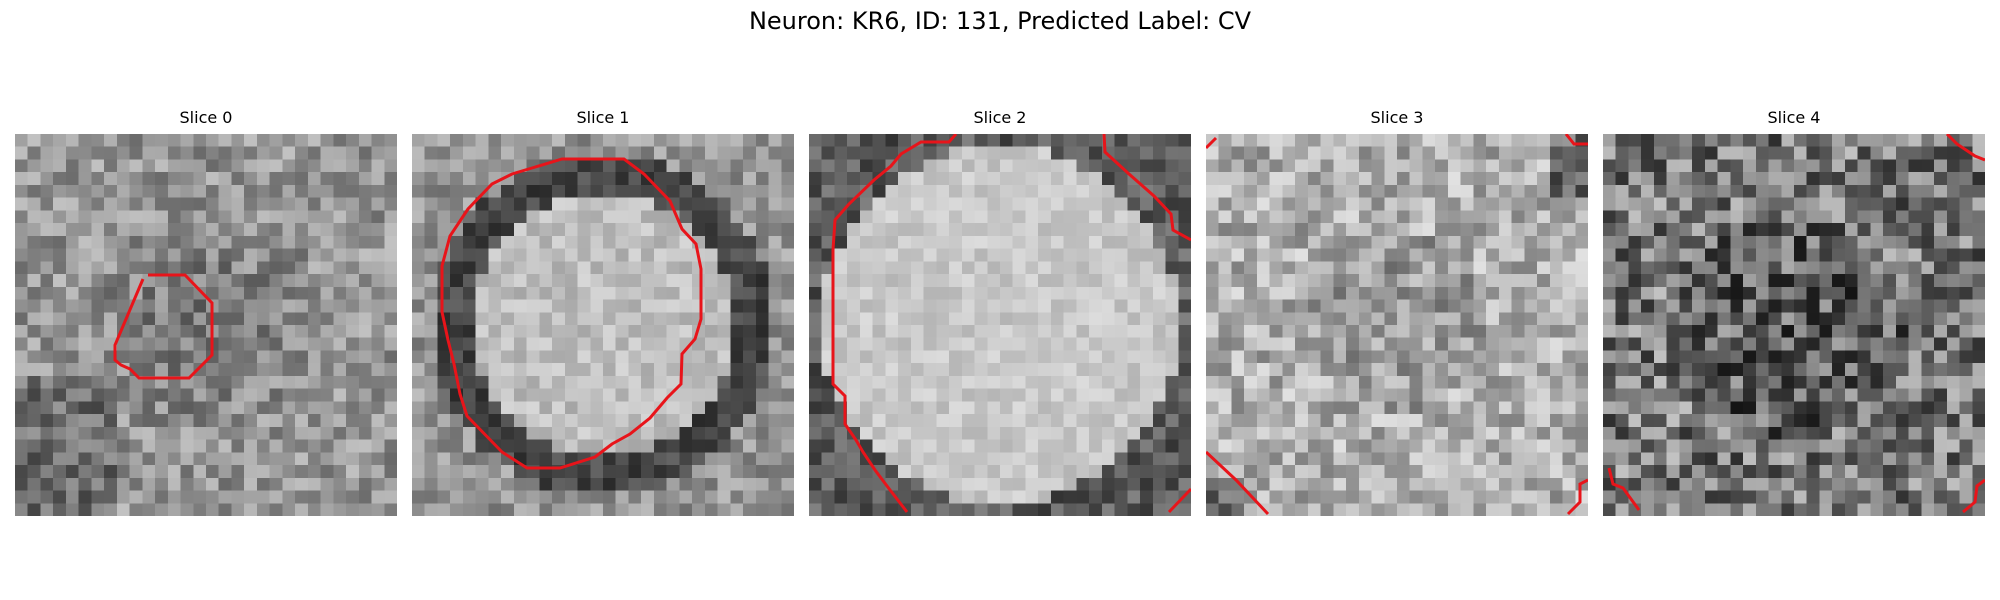 This screenshot has width=2000, height=600. I want to click on slice-title: Slice 0, so click(206, 117).